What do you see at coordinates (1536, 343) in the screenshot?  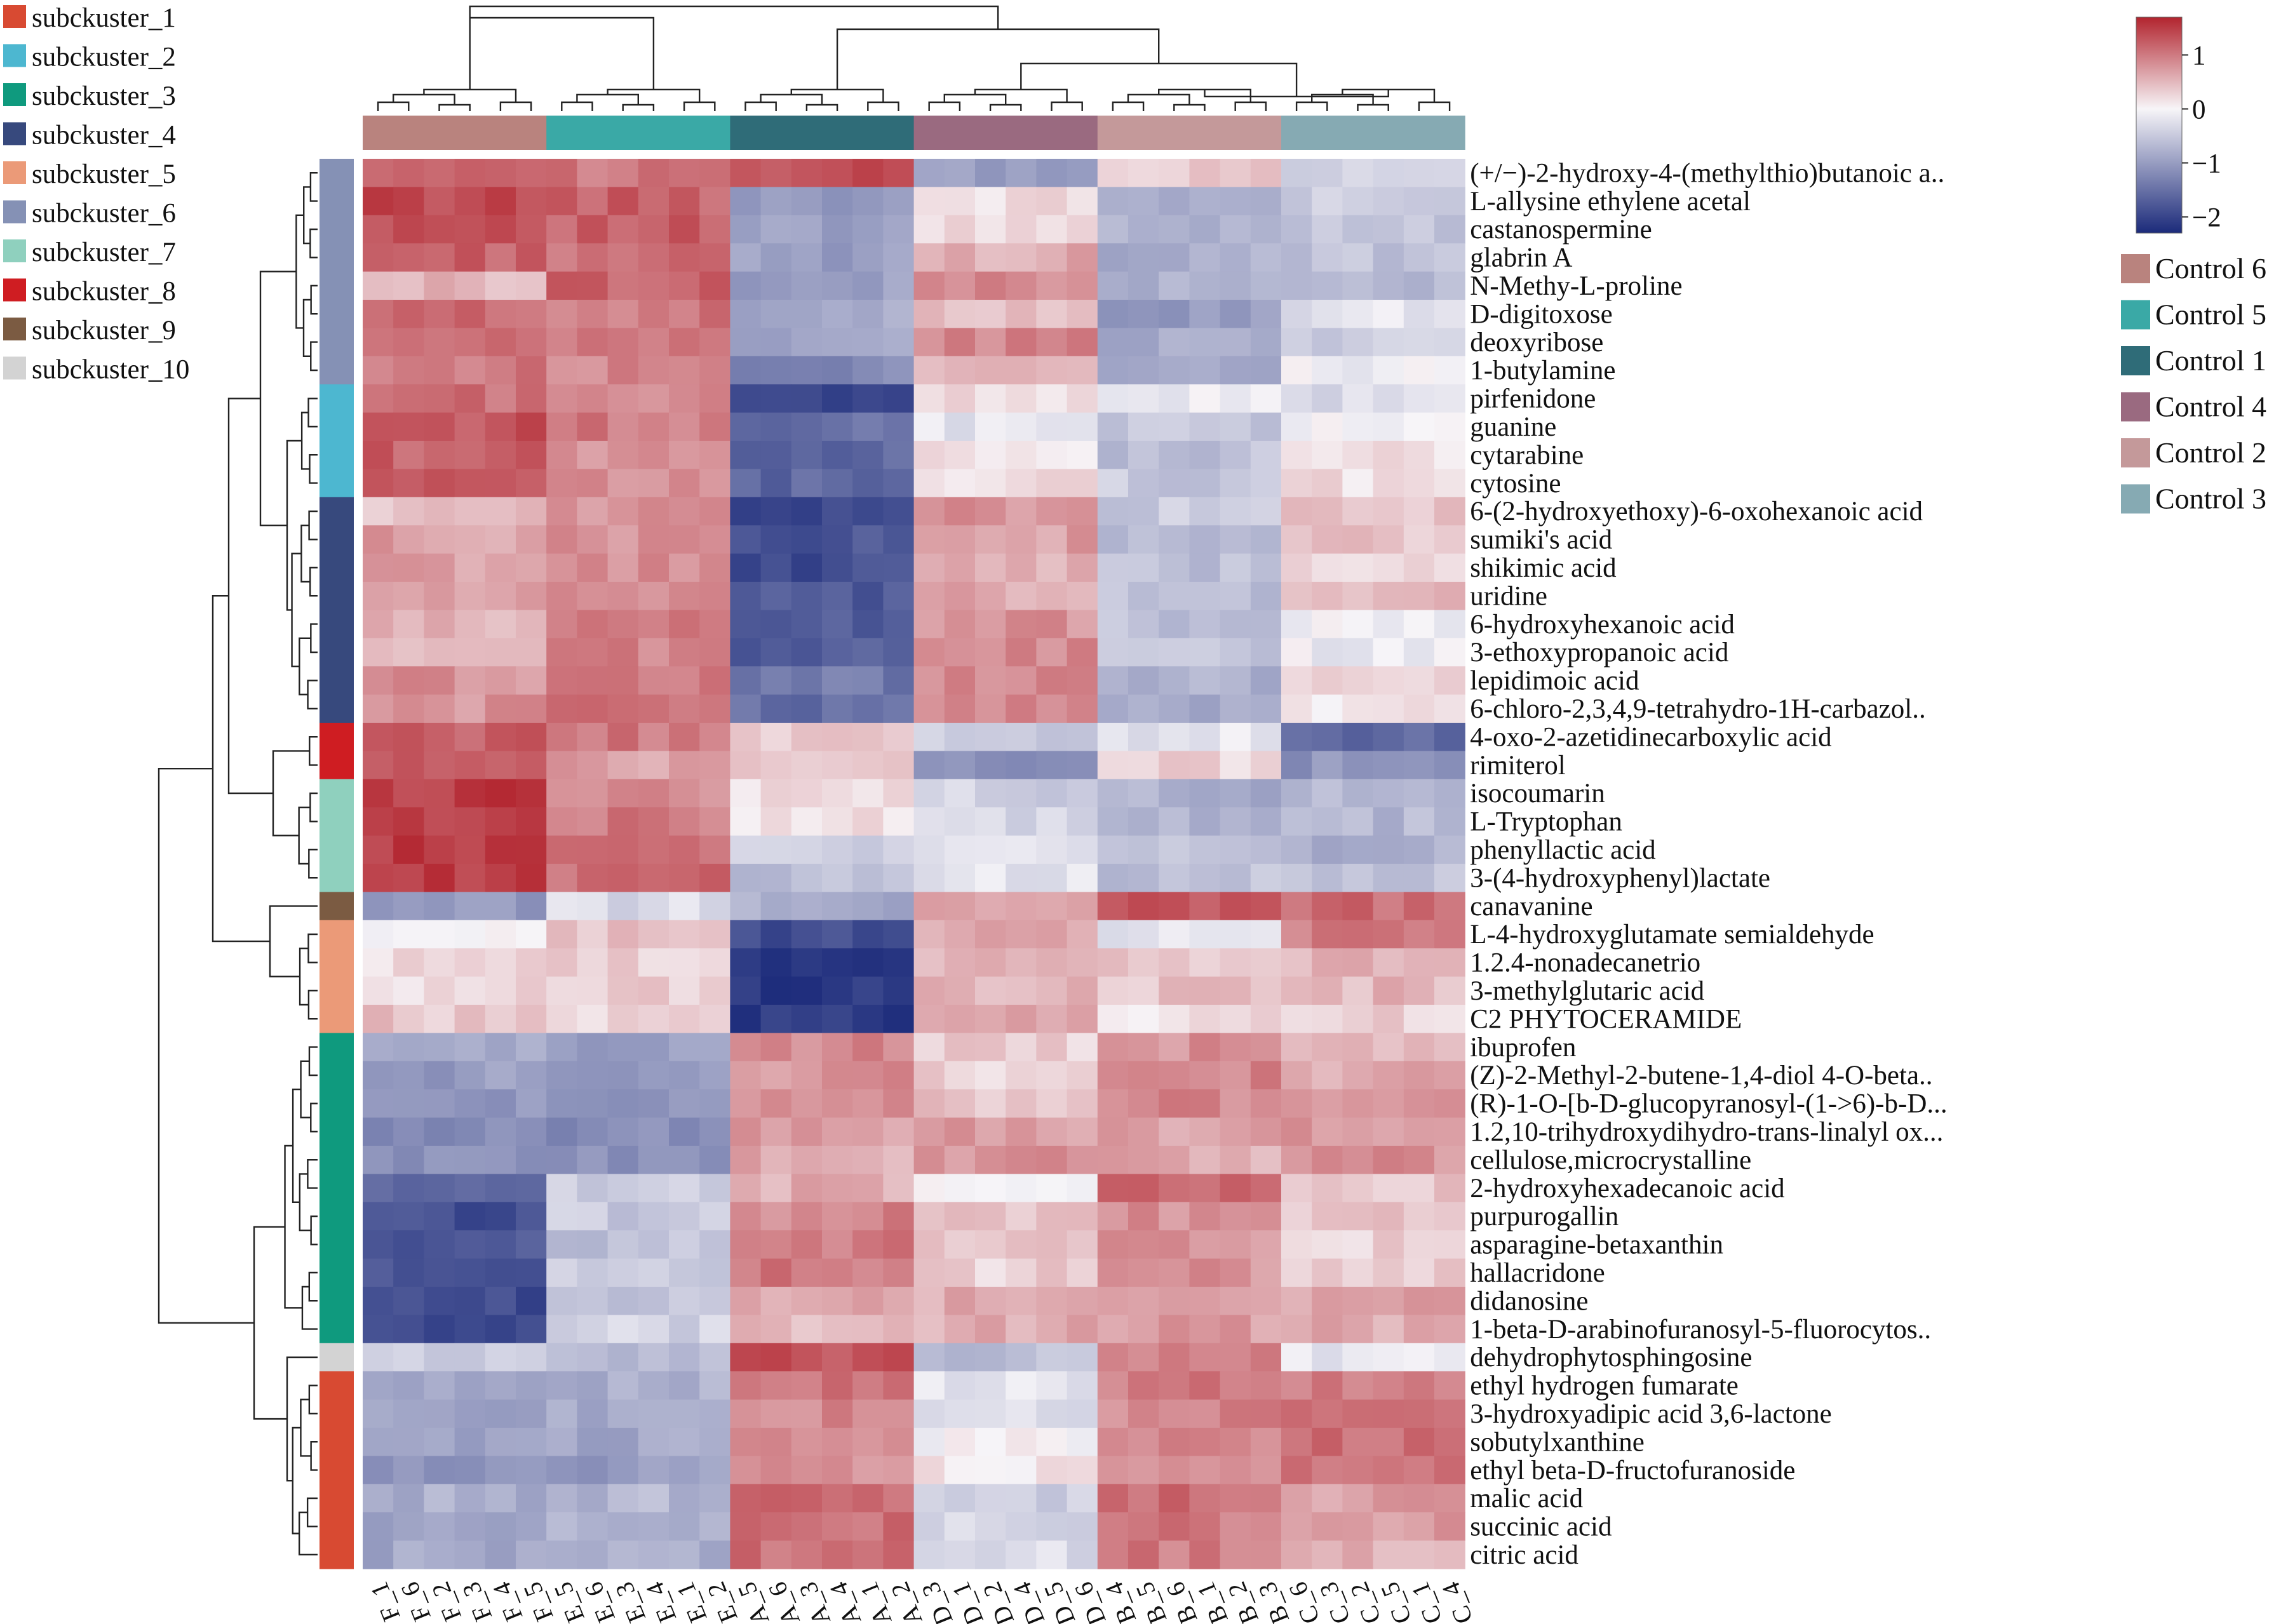 I see `row-label: deoxyribose` at bounding box center [1536, 343].